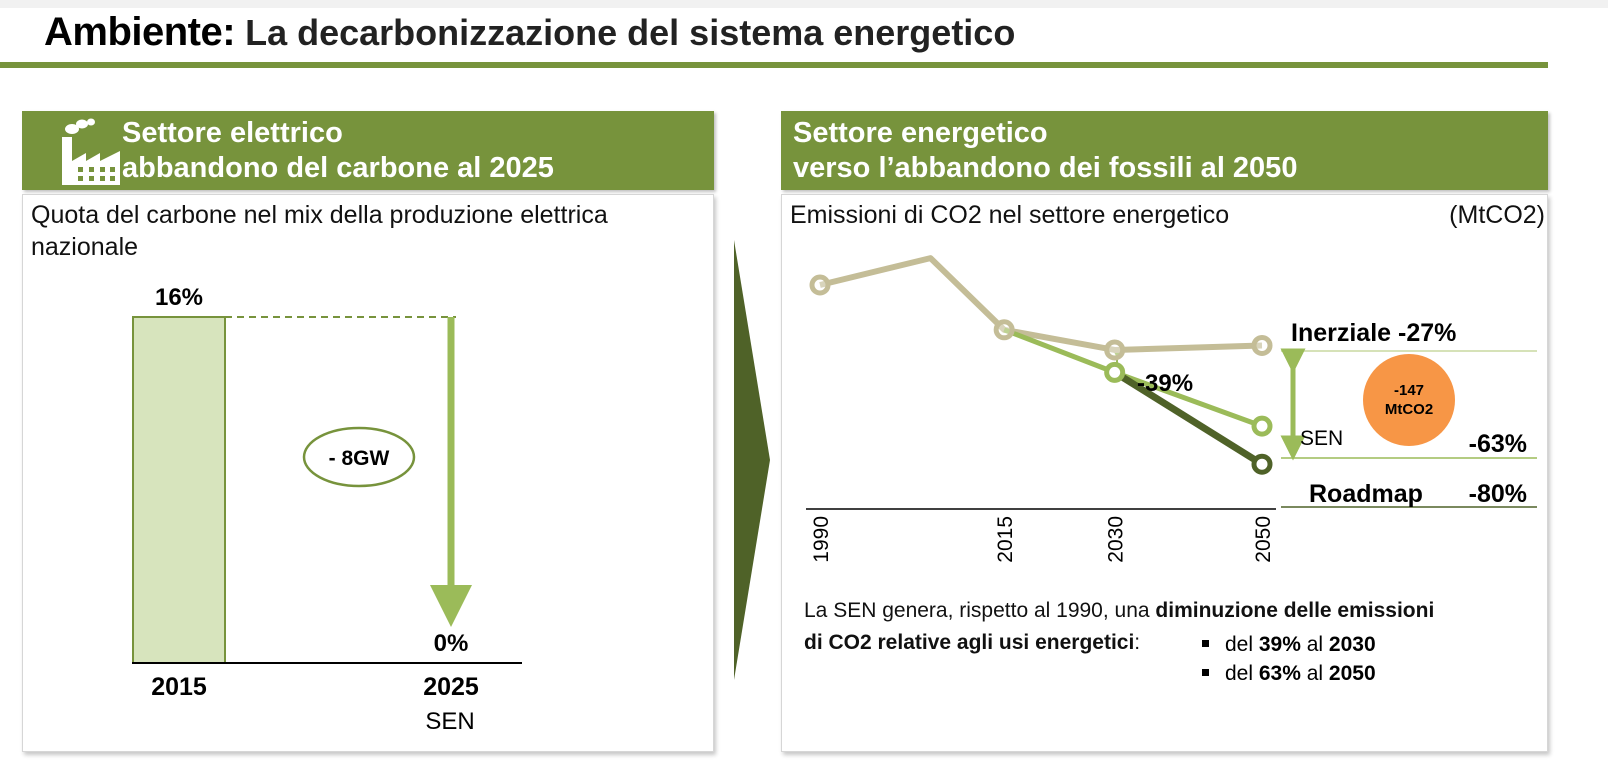 The image size is (1608, 783). I want to click on right-header-line2: verso l’abbandono dei fossili al 2050, so click(1045, 168).